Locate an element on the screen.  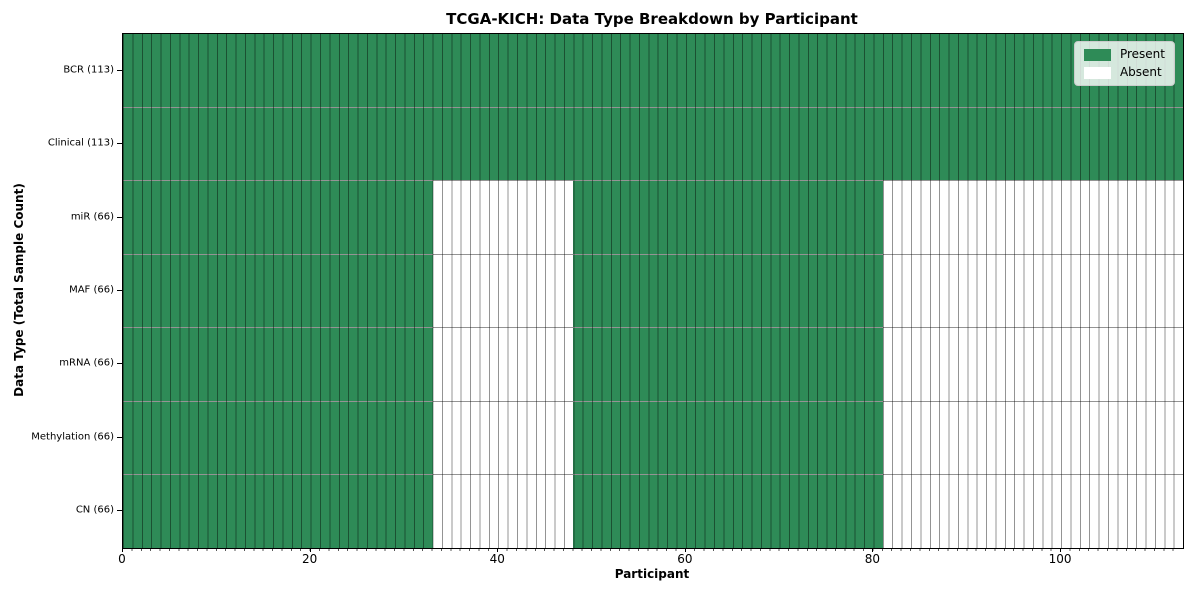
legend-item-absent: Absent is located at coordinates (1124, 72).